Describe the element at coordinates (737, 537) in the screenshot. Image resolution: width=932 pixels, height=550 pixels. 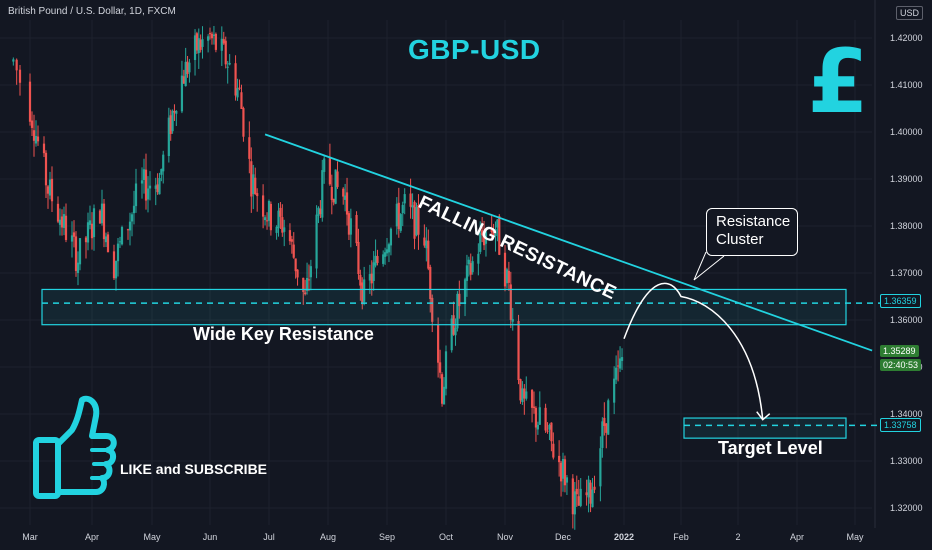
I see `x-tick-label: 2` at that location.